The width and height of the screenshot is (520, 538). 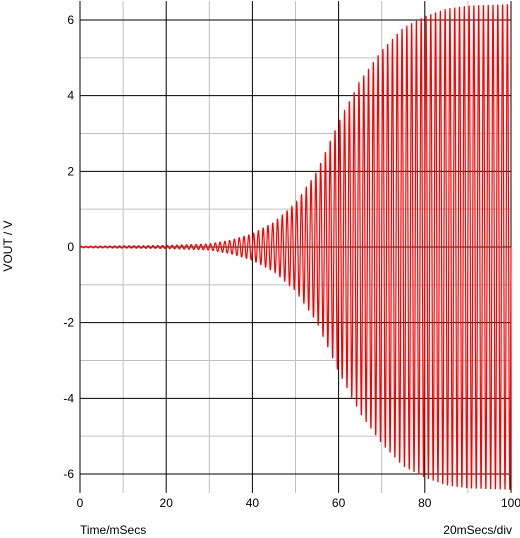 What do you see at coordinates (339, 503) in the screenshot?
I see `x-tick-label: 60` at bounding box center [339, 503].